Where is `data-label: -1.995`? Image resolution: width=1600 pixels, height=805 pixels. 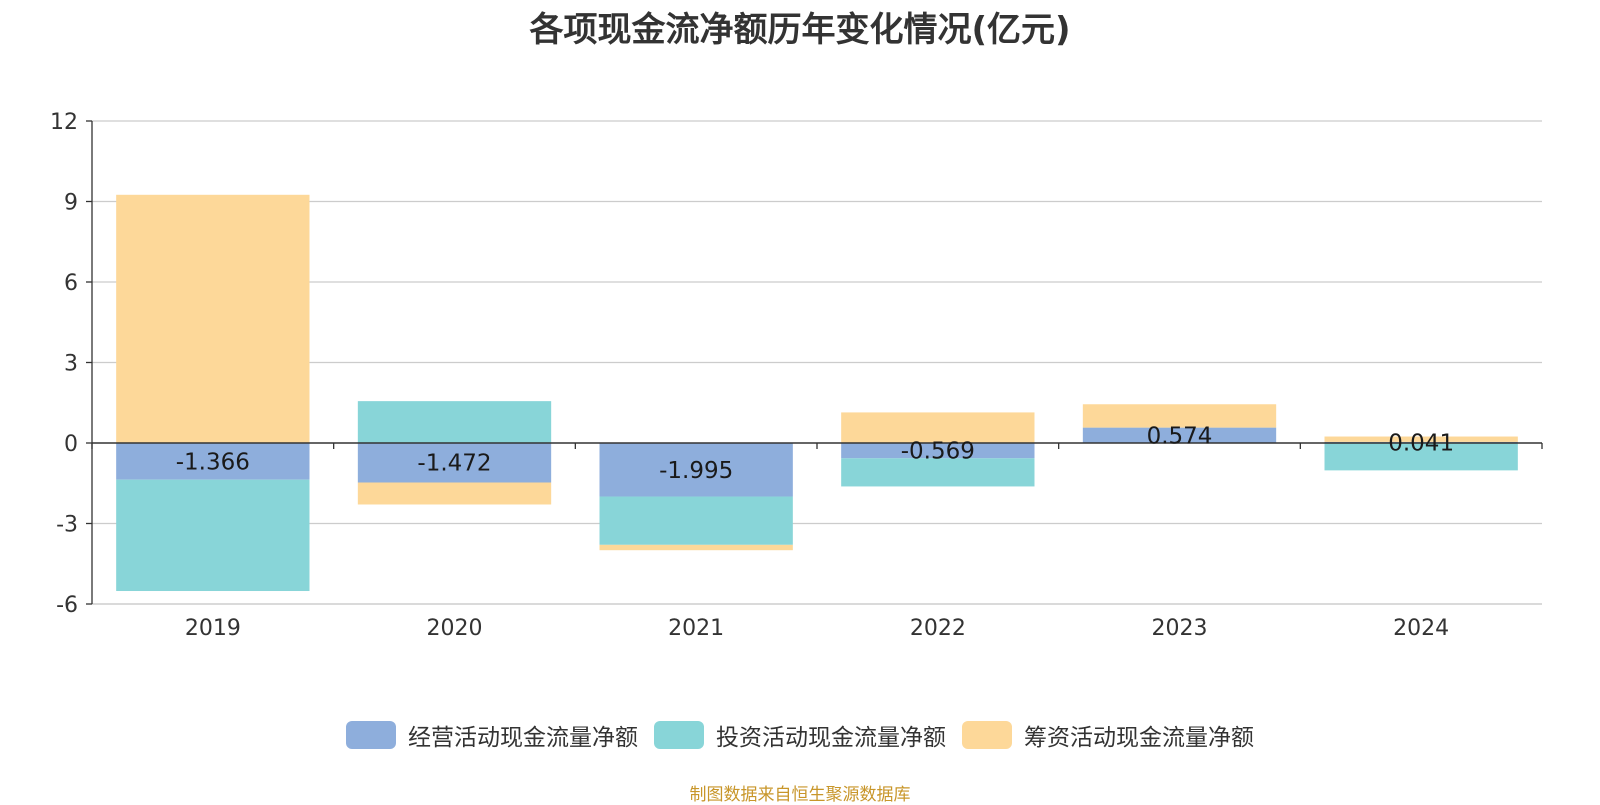 data-label: -1.995 is located at coordinates (696, 471).